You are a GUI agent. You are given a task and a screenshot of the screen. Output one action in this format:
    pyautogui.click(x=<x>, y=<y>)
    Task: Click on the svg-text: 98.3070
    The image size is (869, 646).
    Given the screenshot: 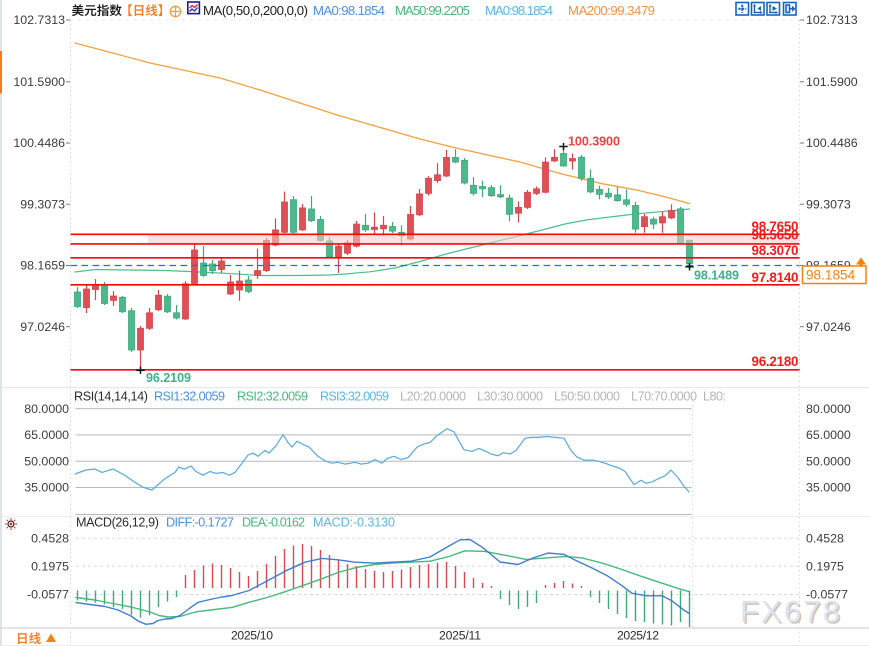 What is the action you would take?
    pyautogui.click(x=775, y=250)
    